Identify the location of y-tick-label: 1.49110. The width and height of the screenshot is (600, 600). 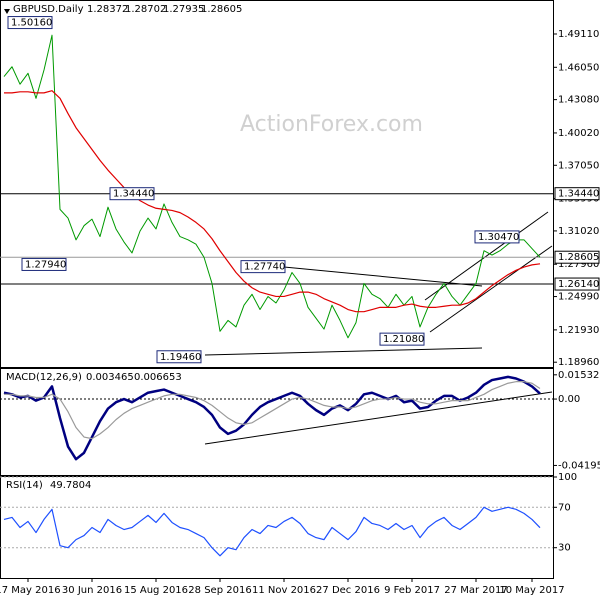
(578, 34).